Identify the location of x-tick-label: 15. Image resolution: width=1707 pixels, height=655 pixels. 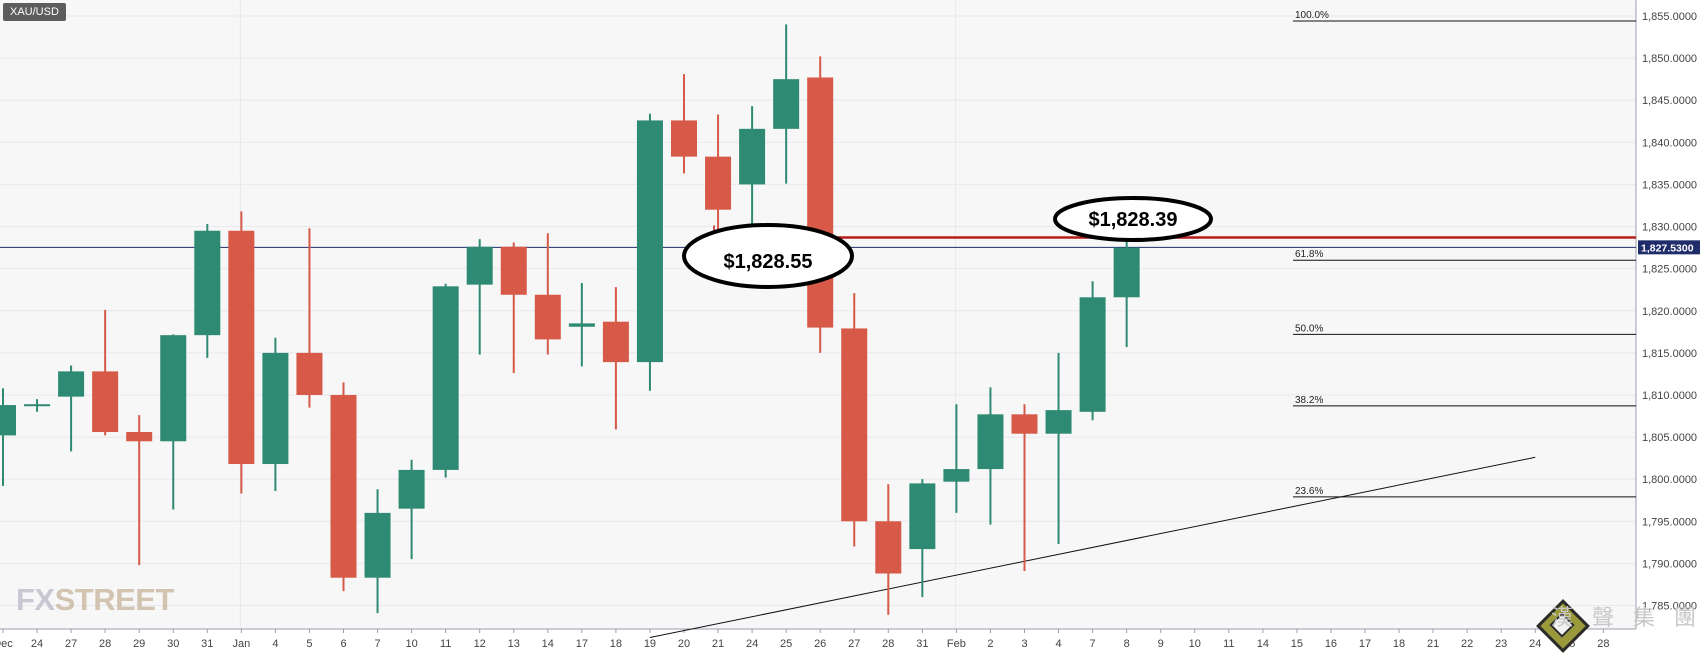
(1297, 644).